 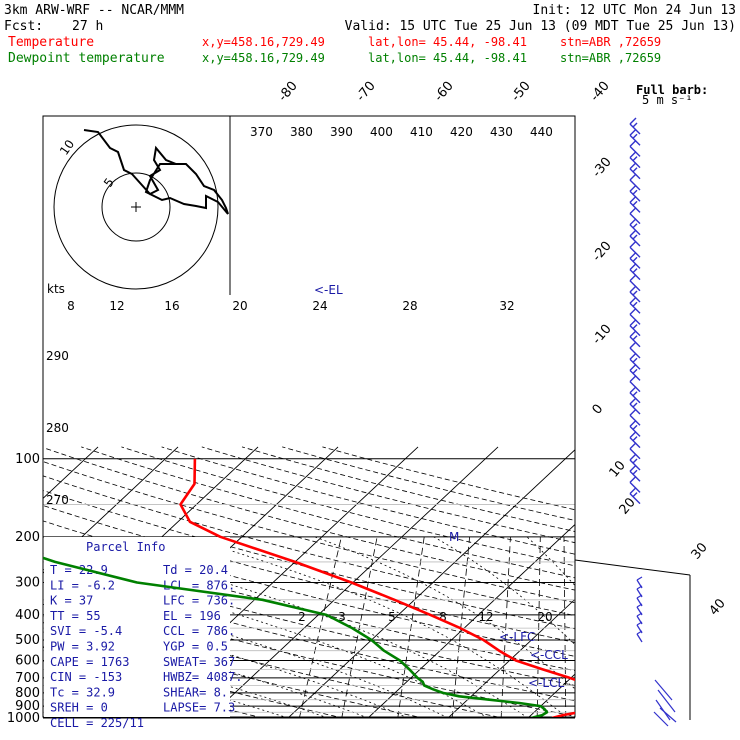 I want to click on theta-label: 380, so click(x=301, y=132).